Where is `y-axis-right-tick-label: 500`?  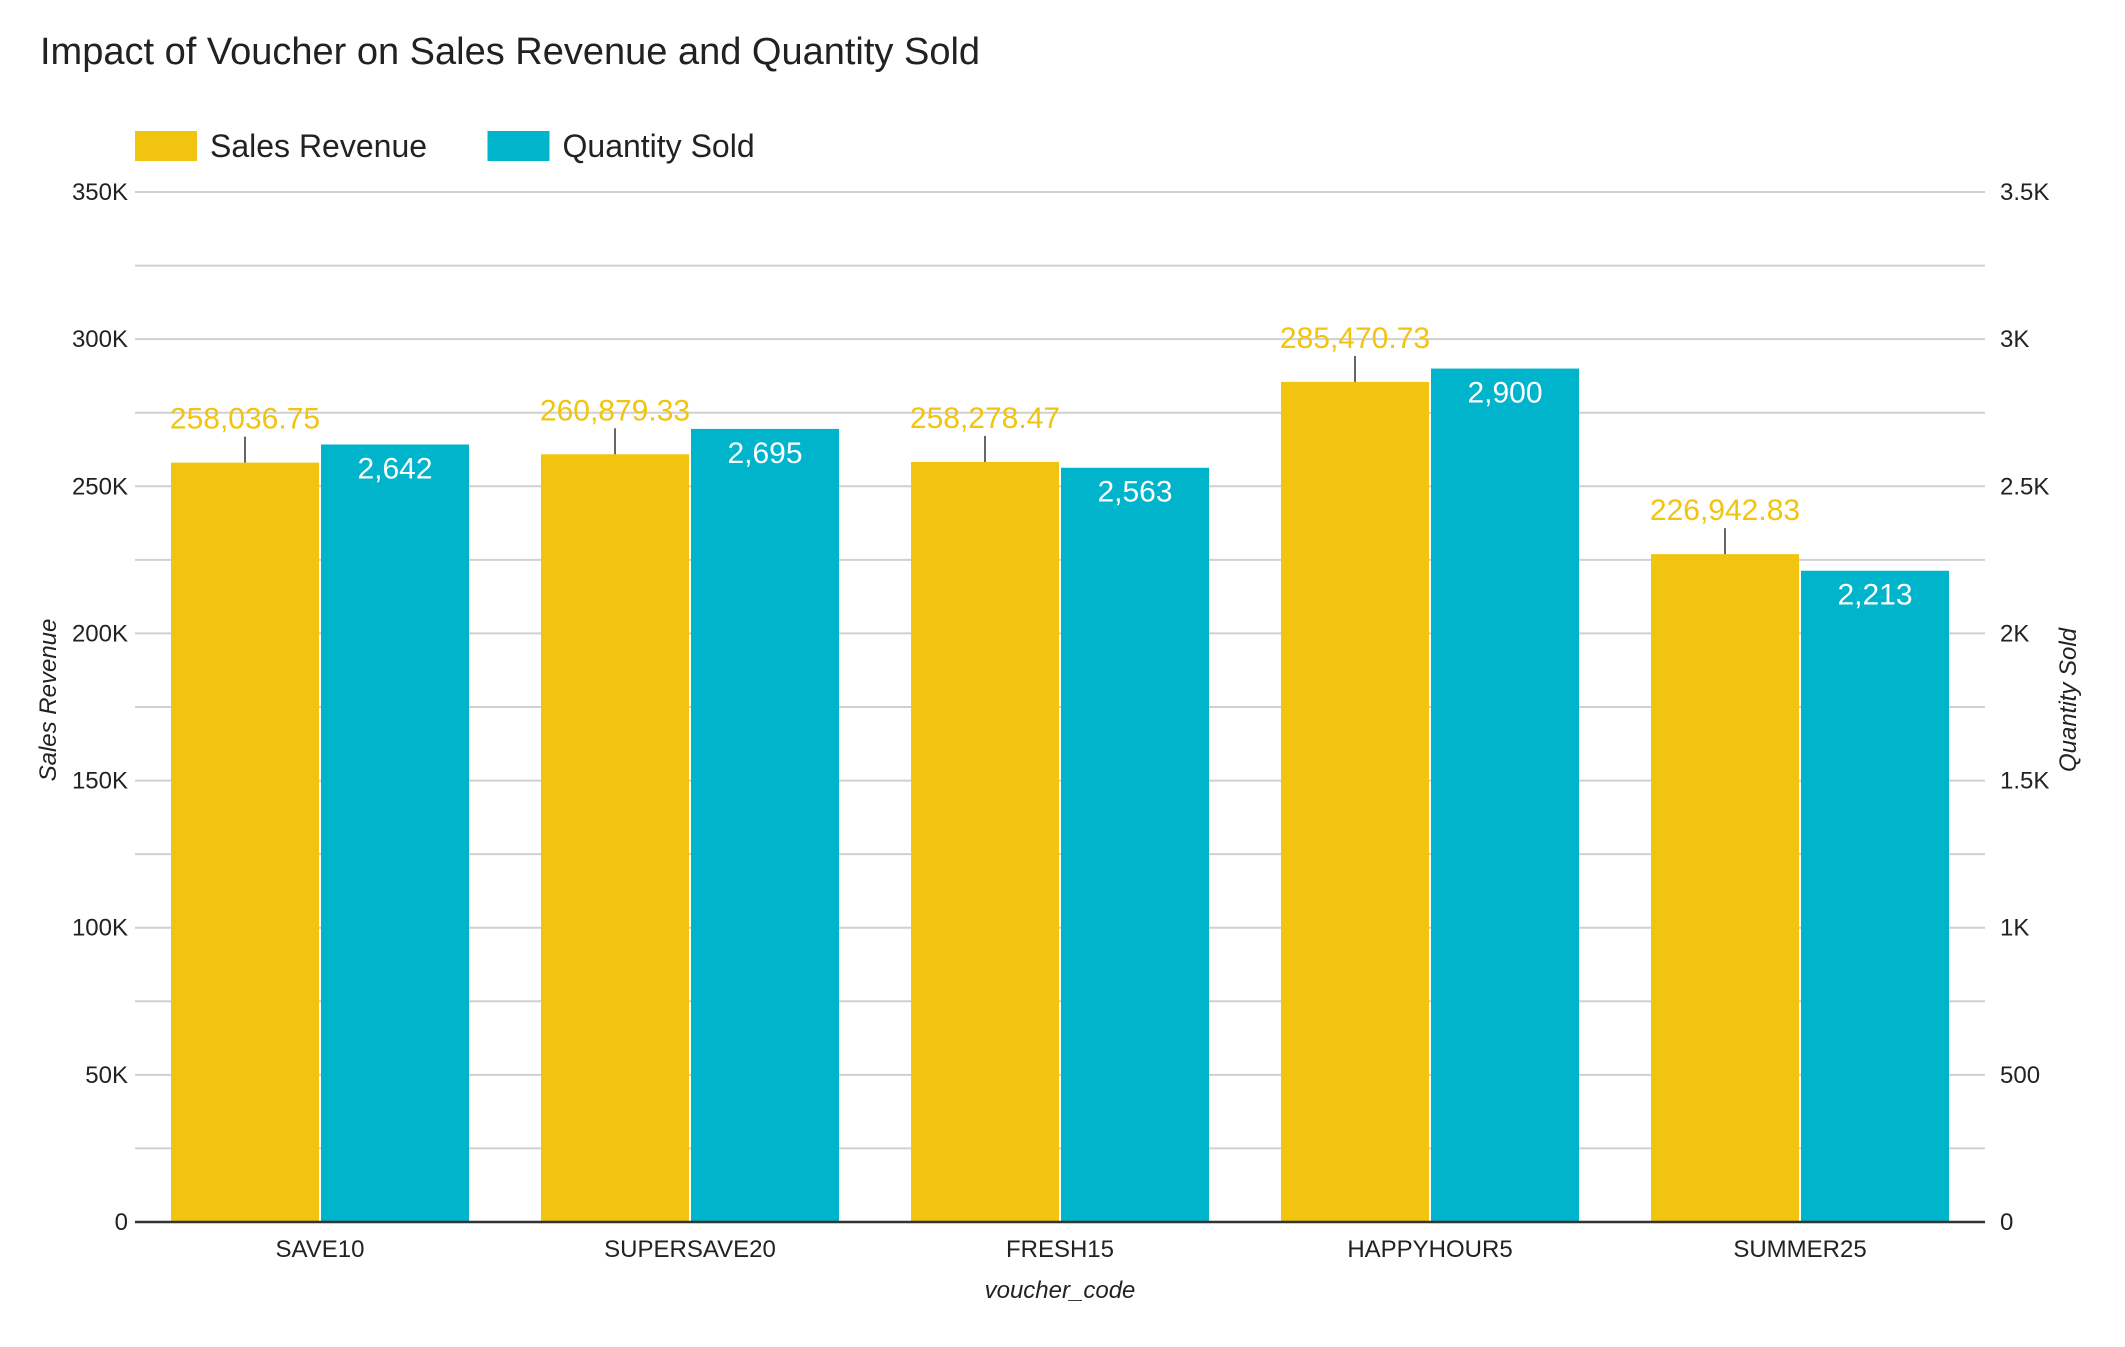
y-axis-right-tick-label: 500 is located at coordinates (2020, 1075).